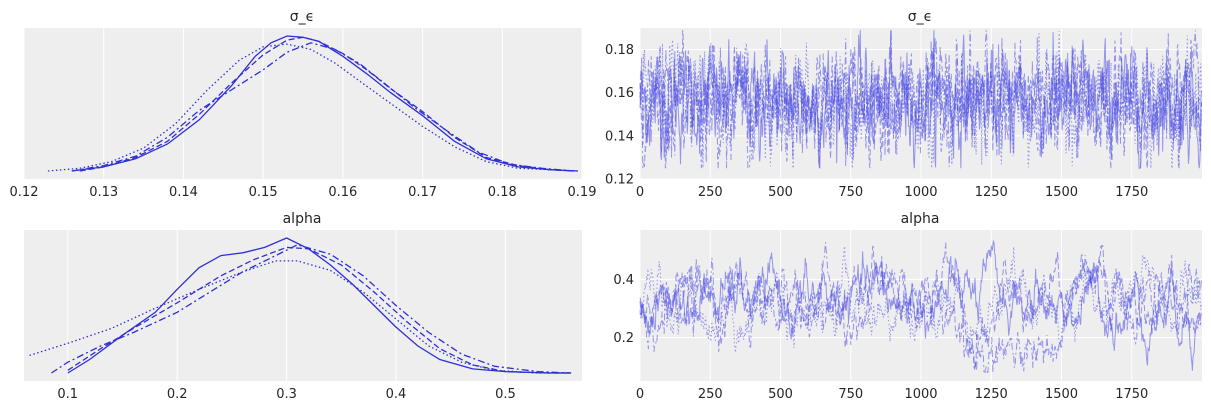  I want to click on trace-alpha-xticks: 0 250 500 750 1000 1250 1500 1750, so click(892, 394).